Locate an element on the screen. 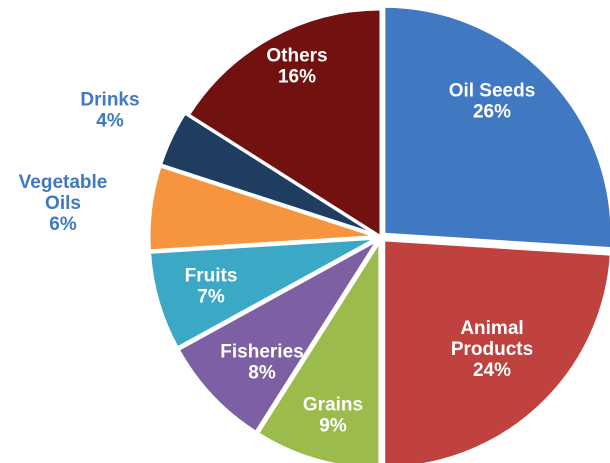 The image size is (610, 463). pie-label-fruits: Fruits 7% is located at coordinates (211, 287).